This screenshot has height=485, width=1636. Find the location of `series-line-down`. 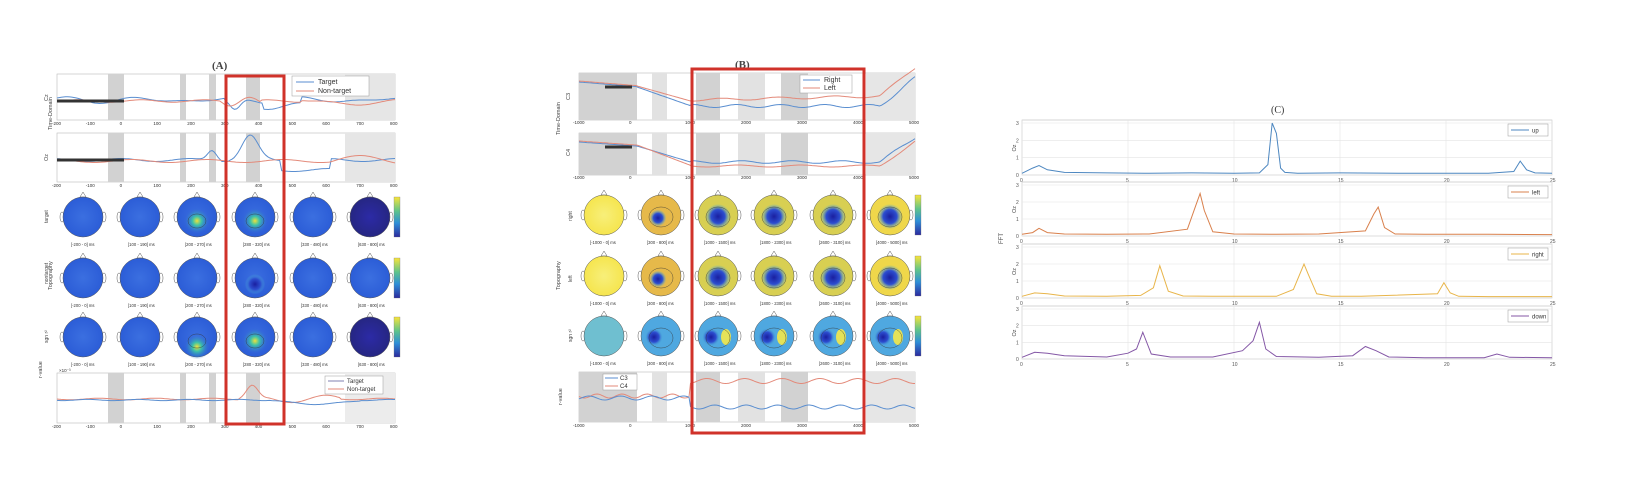

series-line-down is located at coordinates (1287, 339).